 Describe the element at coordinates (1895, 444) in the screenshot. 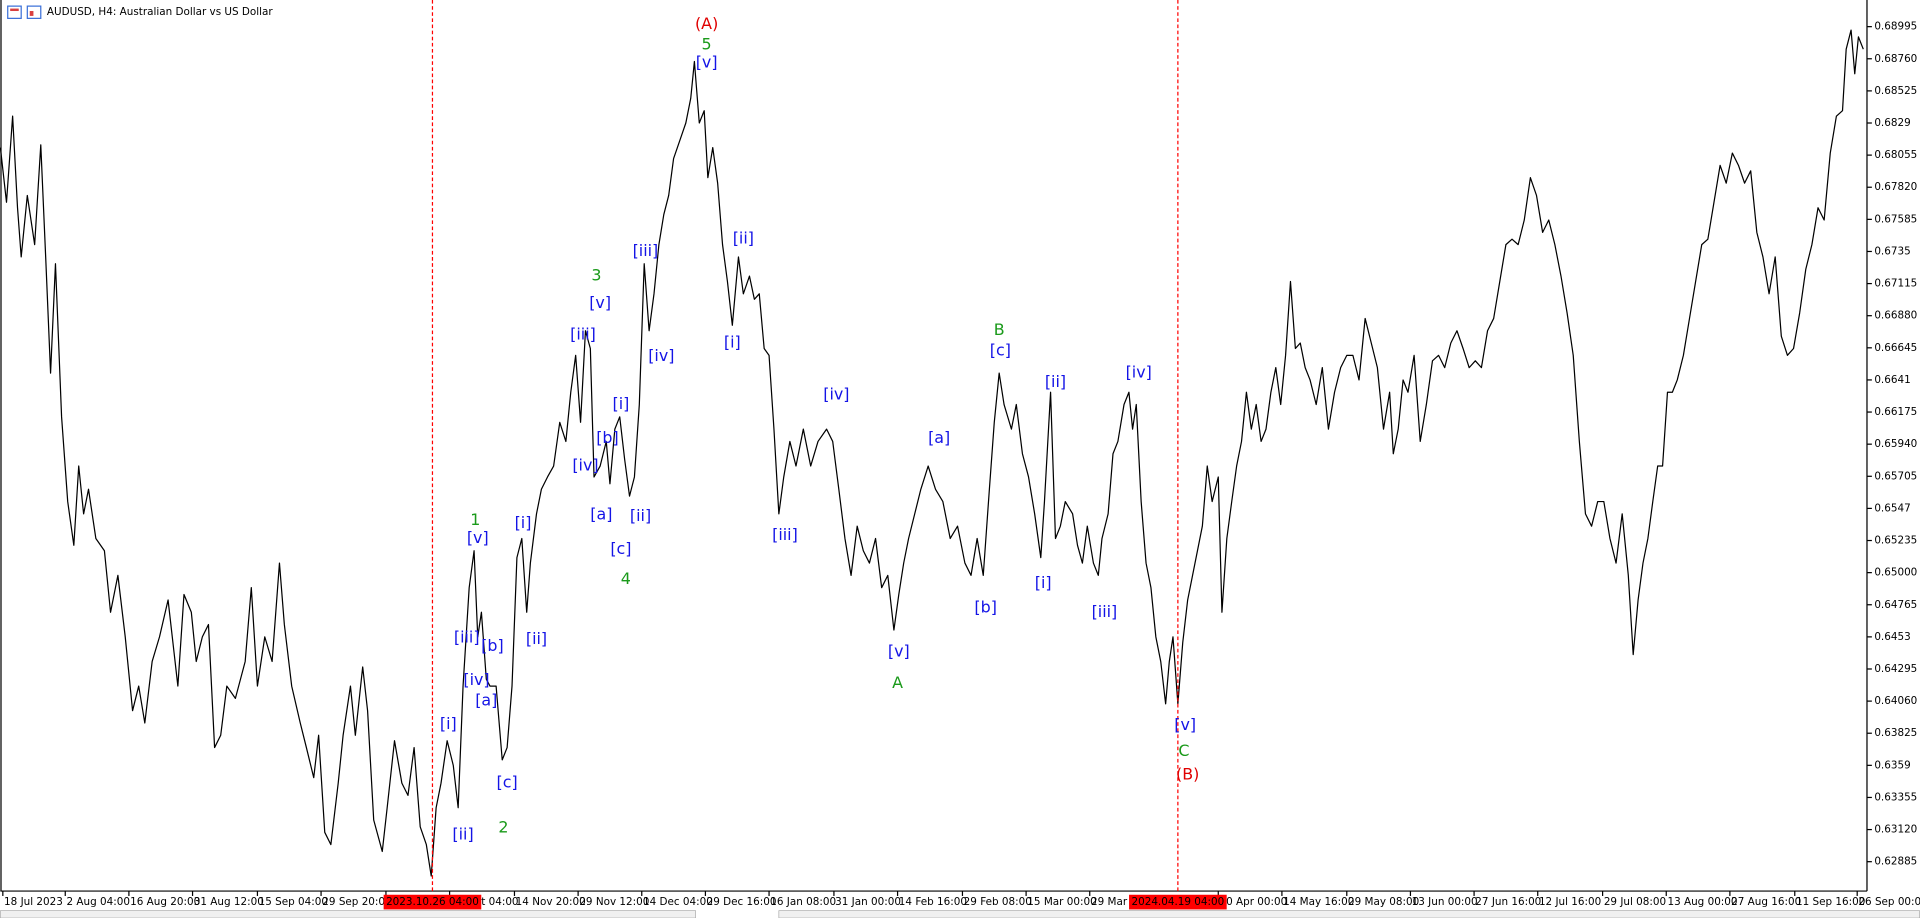

I see `y-tick-label: 0.65940` at that location.